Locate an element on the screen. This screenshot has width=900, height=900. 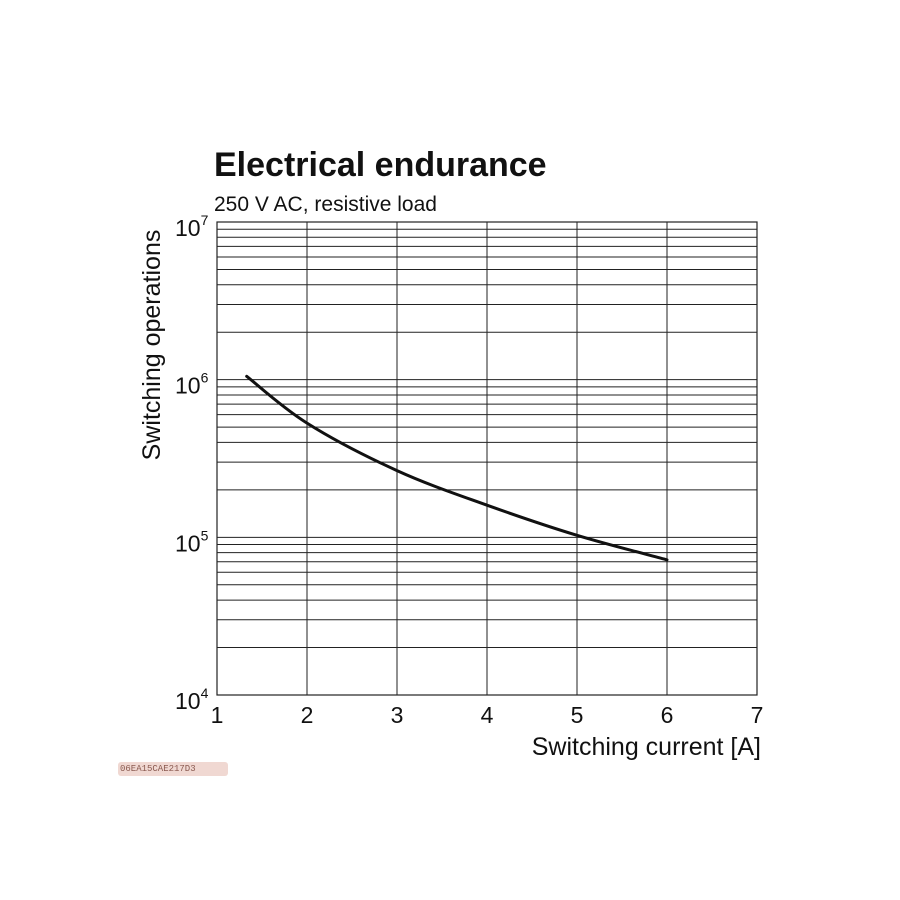
reference-stamp: 06EA15CAE217D3 is located at coordinates (173, 769).